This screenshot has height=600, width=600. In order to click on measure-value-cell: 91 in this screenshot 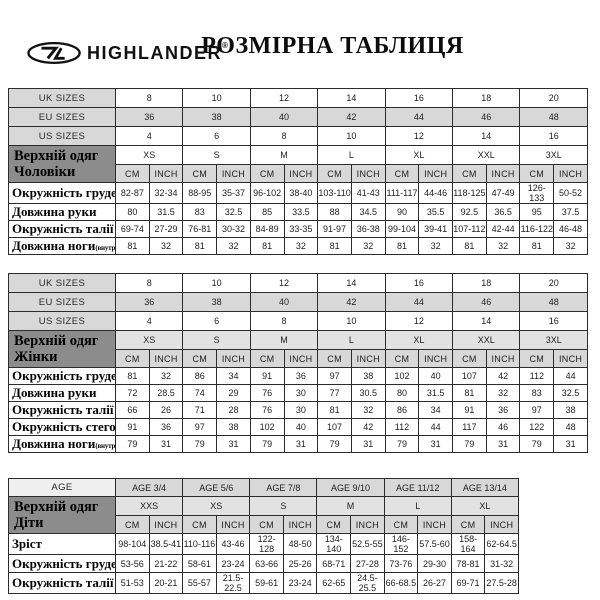, I will do `click(469, 410)`.